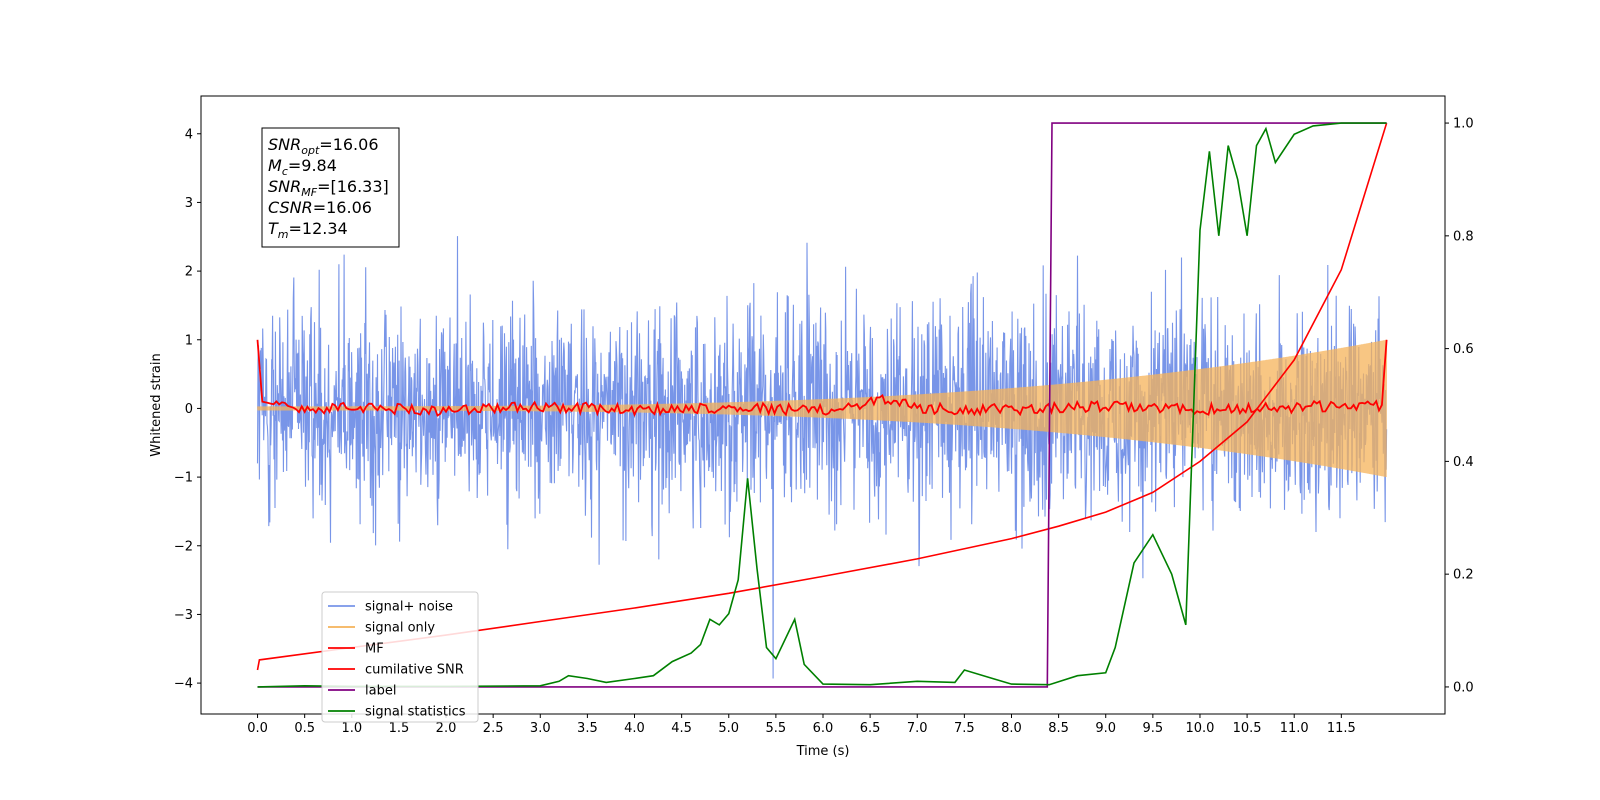 Image resolution: width=1600 pixels, height=800 pixels. I want to click on legend-entry-label: MF, so click(374, 649).